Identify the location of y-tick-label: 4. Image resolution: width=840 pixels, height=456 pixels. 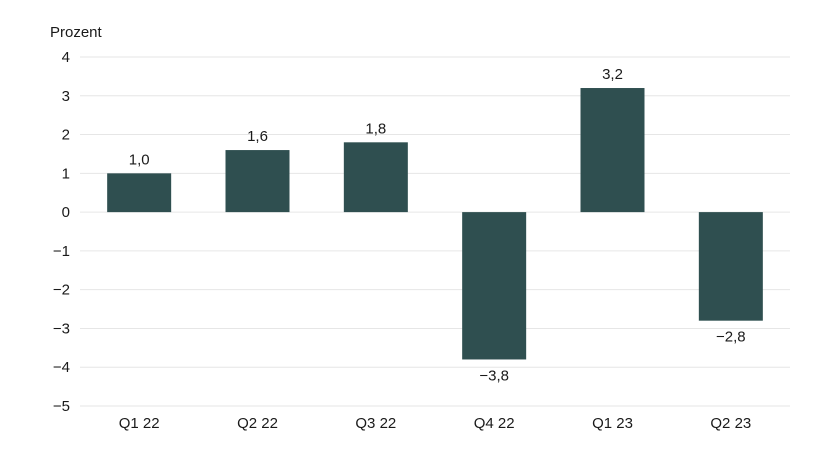
(66, 57).